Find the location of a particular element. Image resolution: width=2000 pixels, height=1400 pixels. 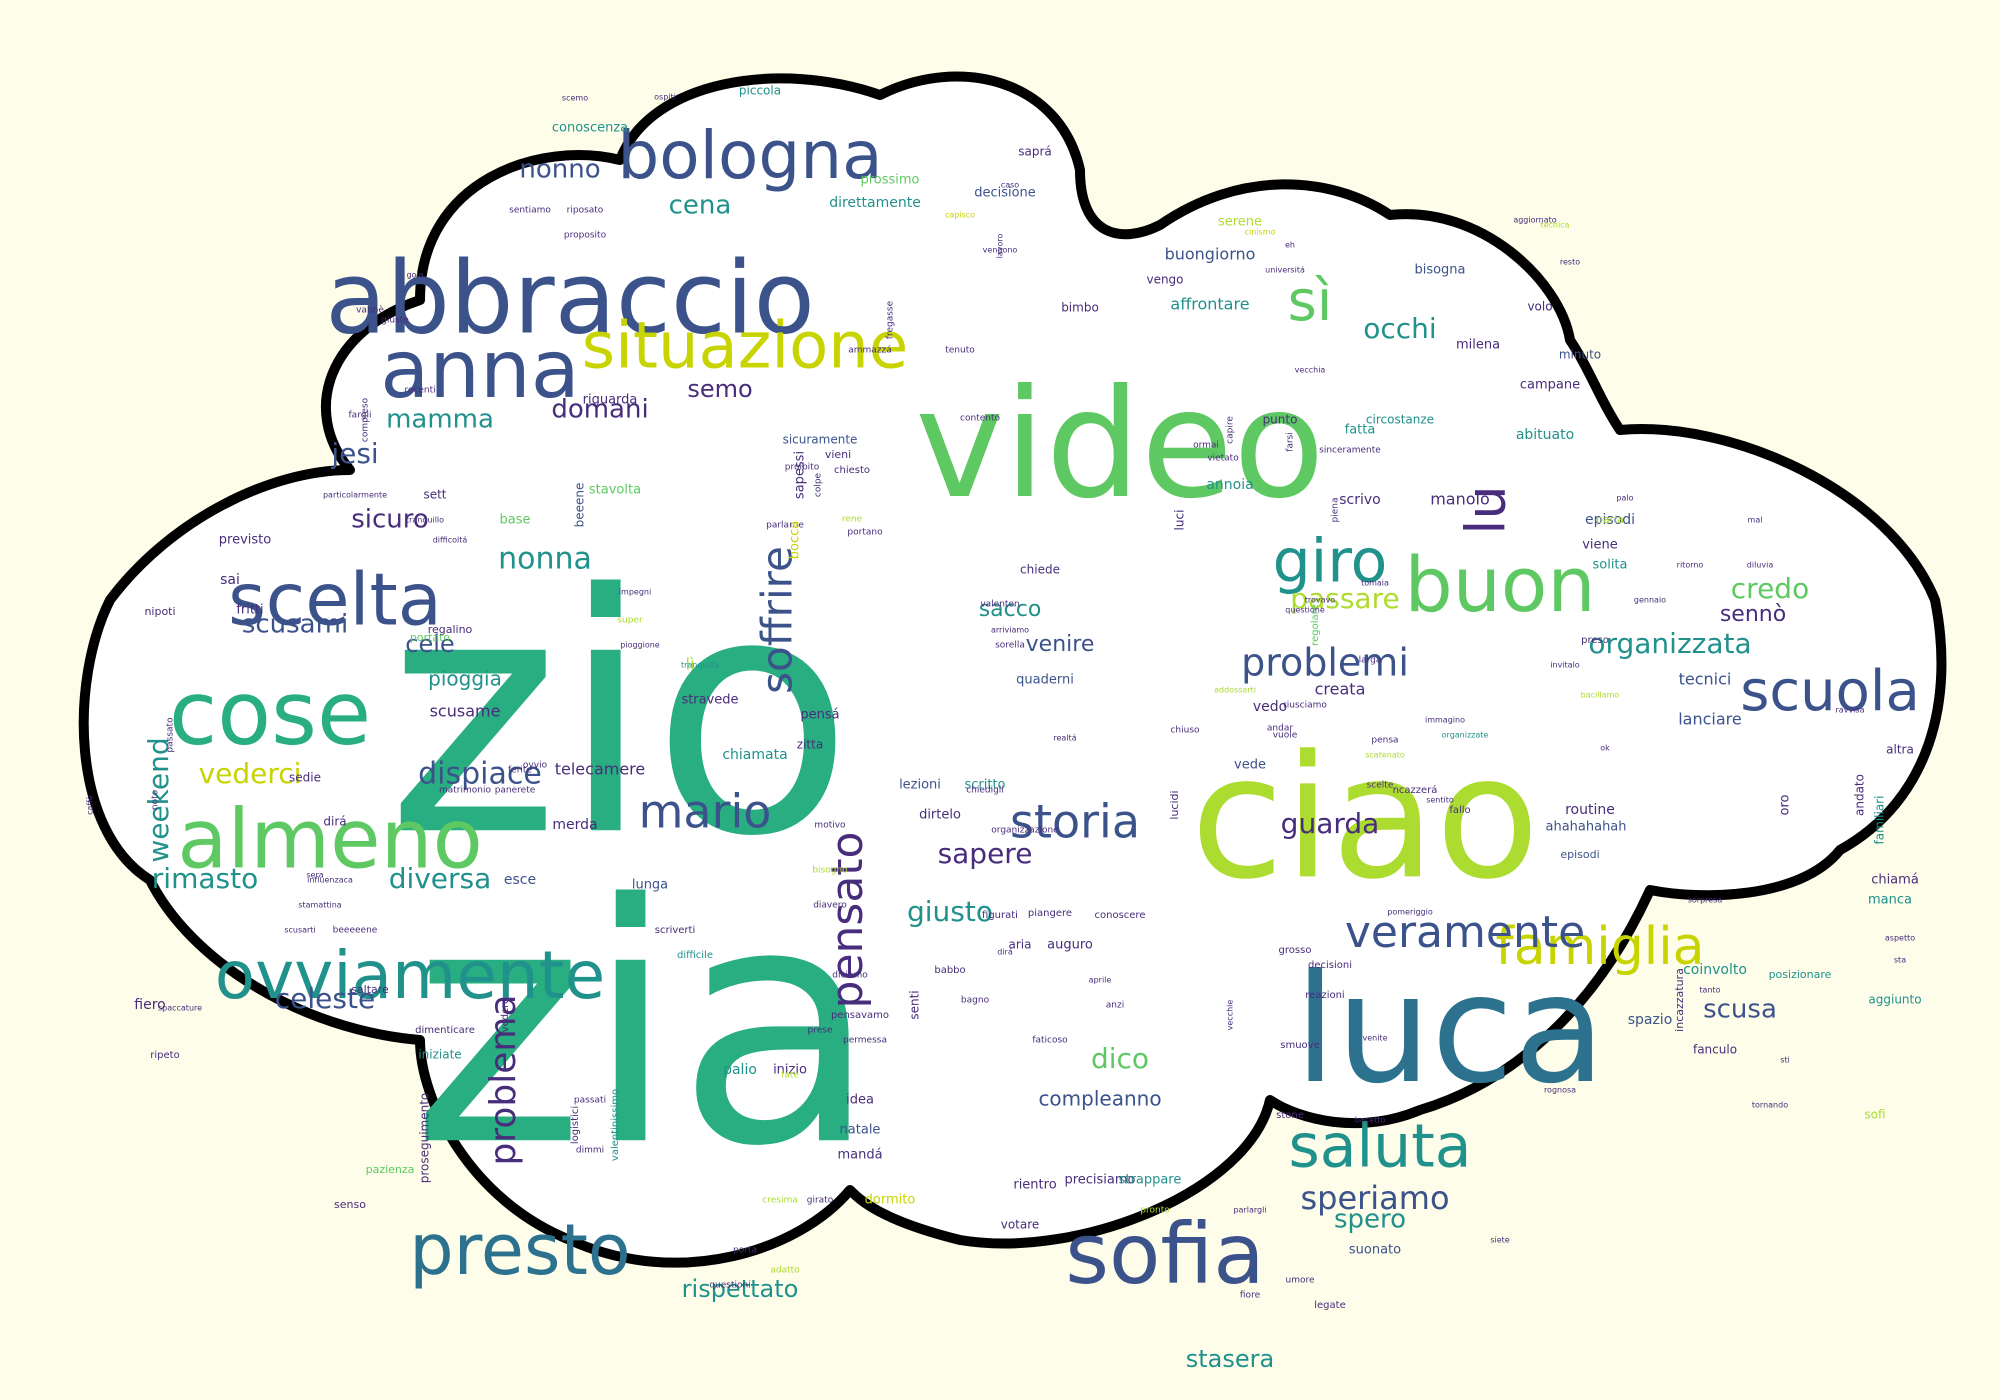

word-tenuto: tenuto is located at coordinates (960, 351).